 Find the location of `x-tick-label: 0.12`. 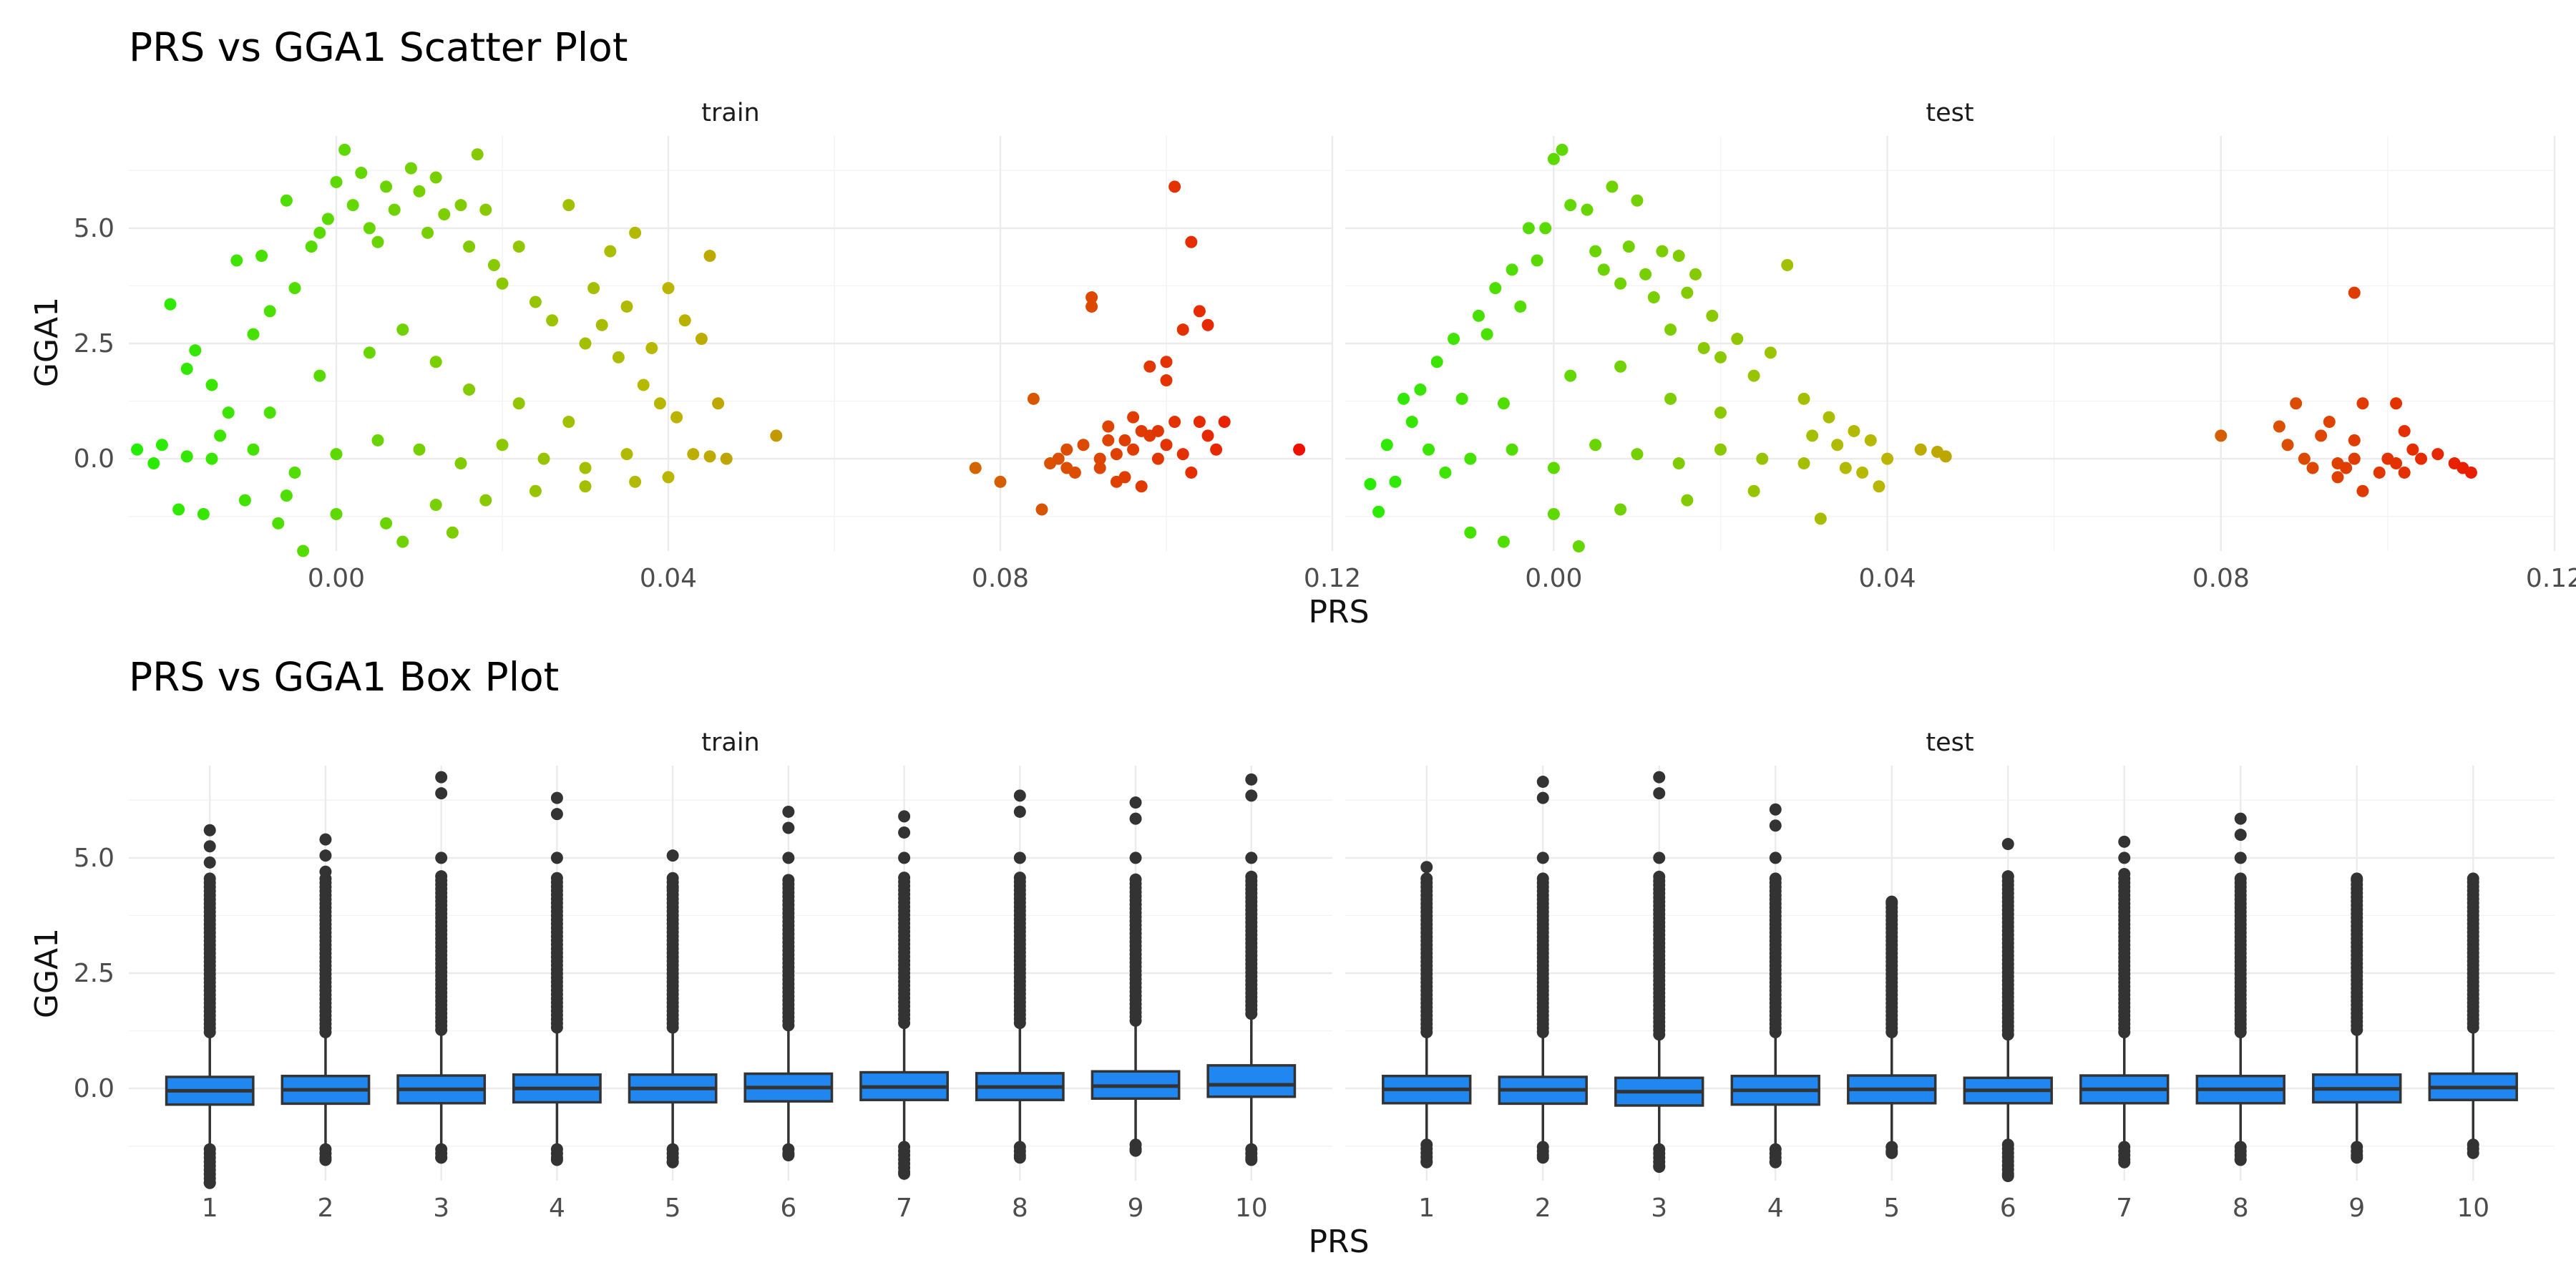

x-tick-label: 0.12 is located at coordinates (2551, 578).